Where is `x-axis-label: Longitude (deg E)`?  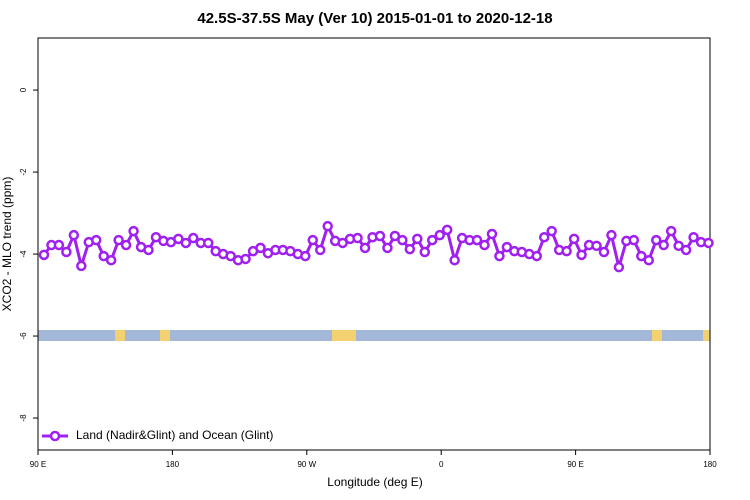
x-axis-label: Longitude (deg E) is located at coordinates (374, 482).